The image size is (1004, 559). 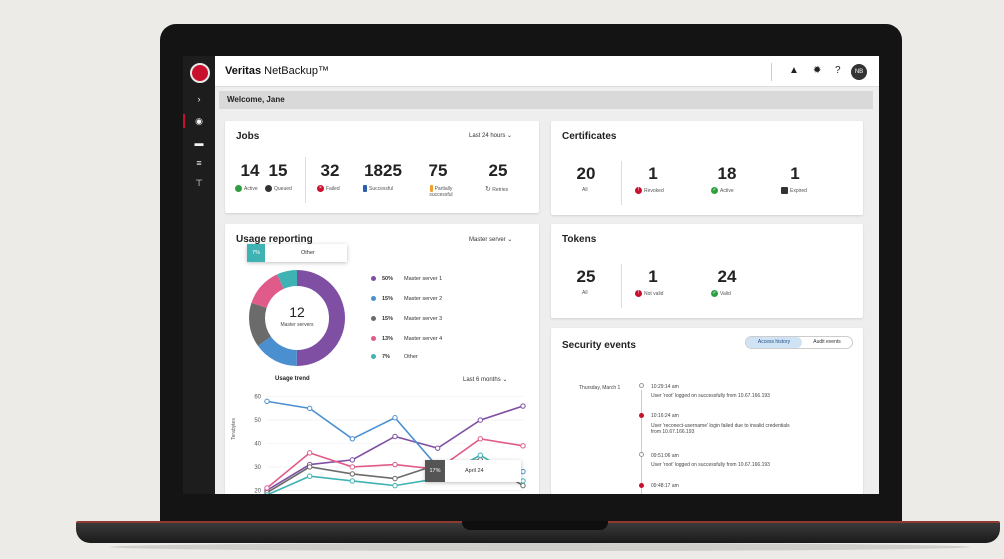 I want to click on cert-revoked-count: 1, so click(x=653, y=173).